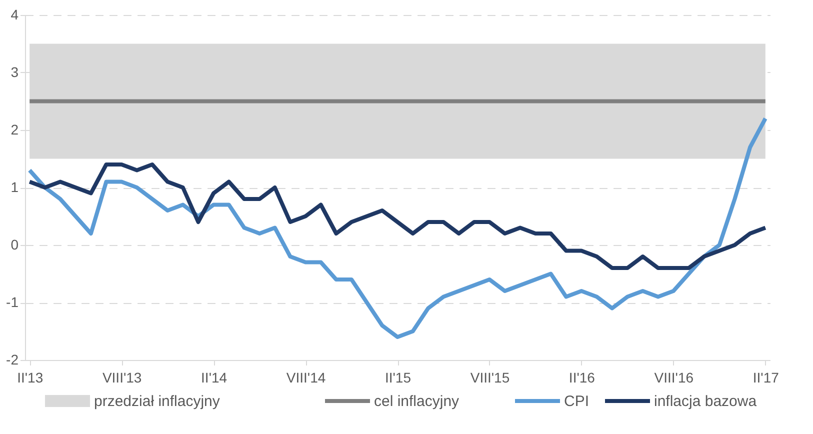  I want to click on x-tick-label: VIII'13, so click(122, 378).